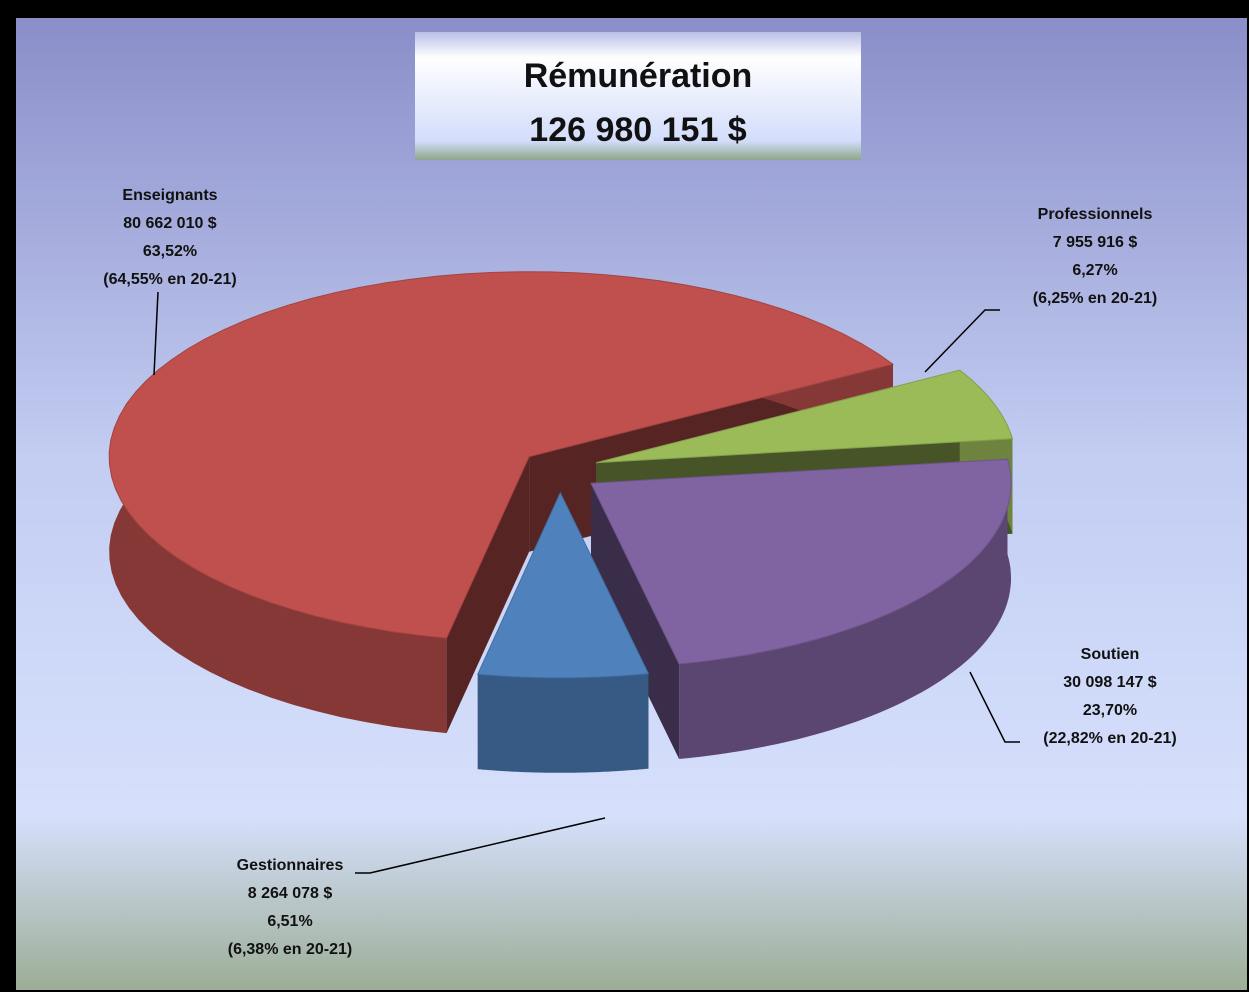  I want to click on data-label: 30 098 147 $, so click(1110, 682).